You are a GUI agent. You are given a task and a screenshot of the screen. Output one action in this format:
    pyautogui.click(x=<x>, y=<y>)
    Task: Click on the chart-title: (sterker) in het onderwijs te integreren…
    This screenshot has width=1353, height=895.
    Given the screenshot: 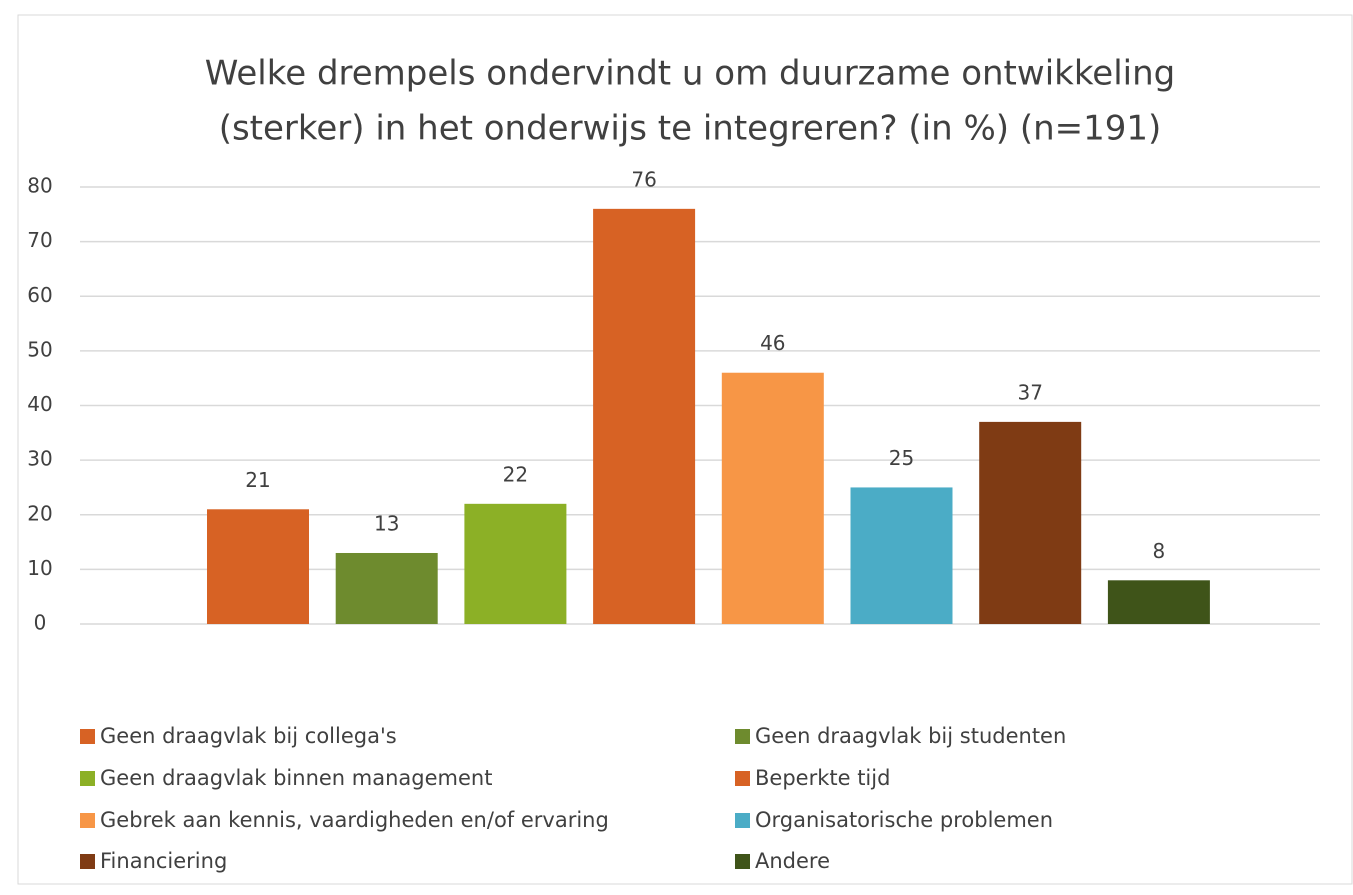 What is the action you would take?
    pyautogui.click(x=690, y=129)
    